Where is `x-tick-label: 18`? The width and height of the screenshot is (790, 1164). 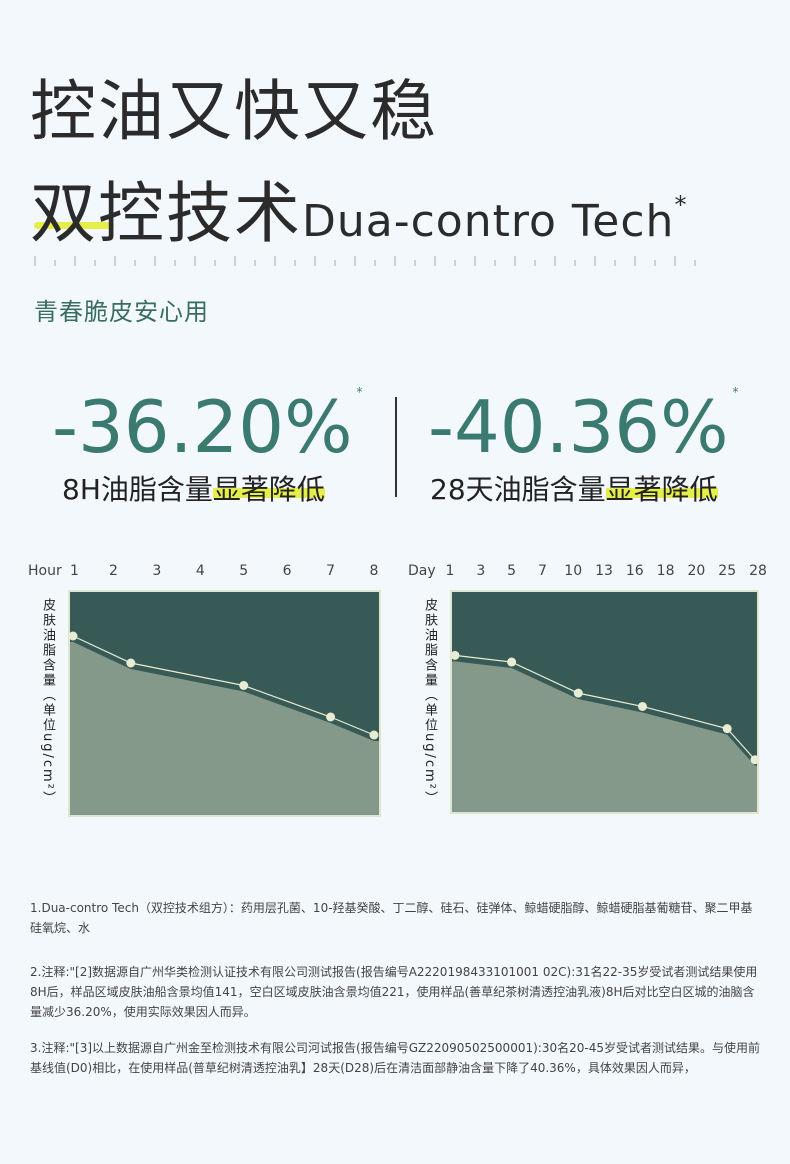
x-tick-label: 18 is located at coordinates (666, 571).